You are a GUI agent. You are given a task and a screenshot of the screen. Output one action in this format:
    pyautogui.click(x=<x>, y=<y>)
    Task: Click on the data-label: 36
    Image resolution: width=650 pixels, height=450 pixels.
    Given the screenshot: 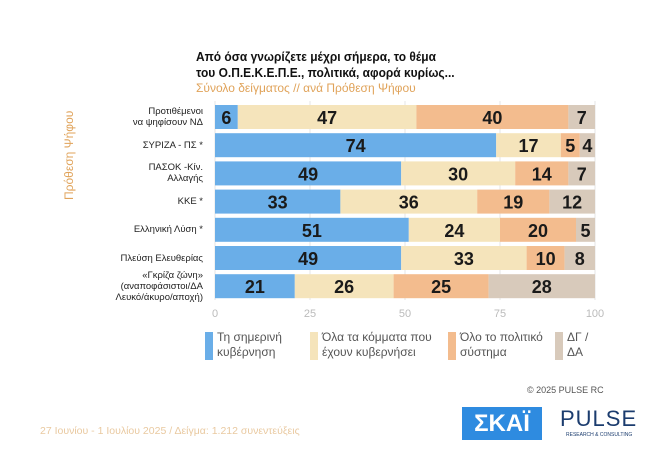 What is the action you would take?
    pyautogui.click(x=409, y=203)
    